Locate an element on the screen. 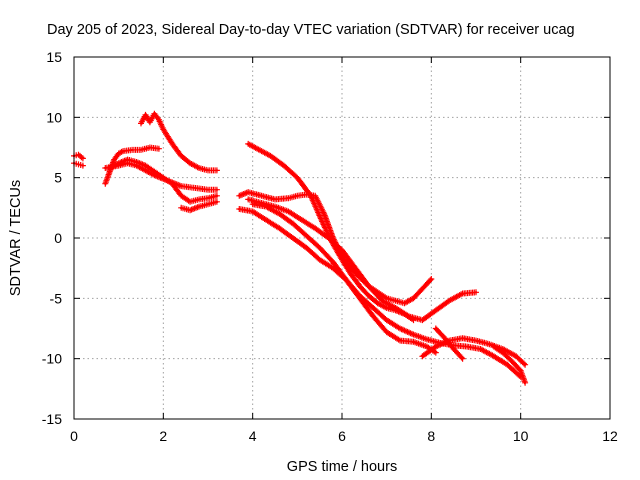  series-arc15 is located at coordinates (509, 364).